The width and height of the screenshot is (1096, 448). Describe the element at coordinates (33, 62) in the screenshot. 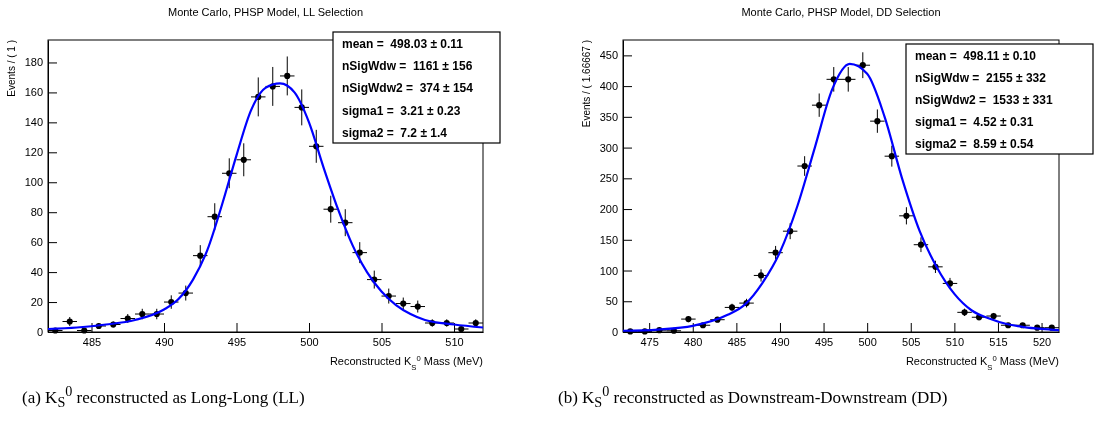

I see `y-tick-label: 180` at that location.